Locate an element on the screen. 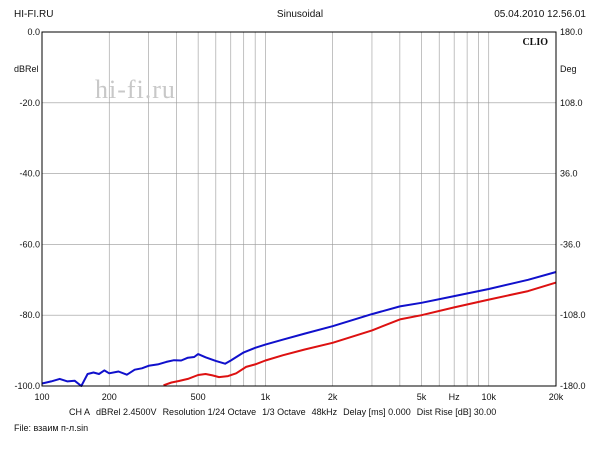  y-tick-label: -80.0 is located at coordinates (29, 315).